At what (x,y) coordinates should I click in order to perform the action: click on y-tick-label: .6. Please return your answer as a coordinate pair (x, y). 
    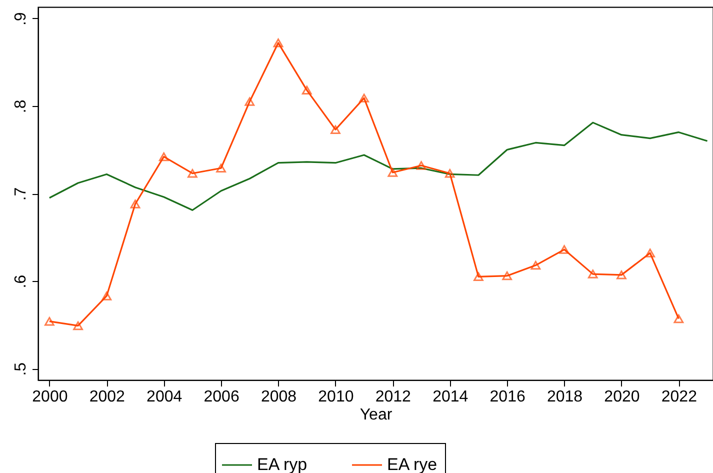
    Looking at the image, I should click on (21, 281).